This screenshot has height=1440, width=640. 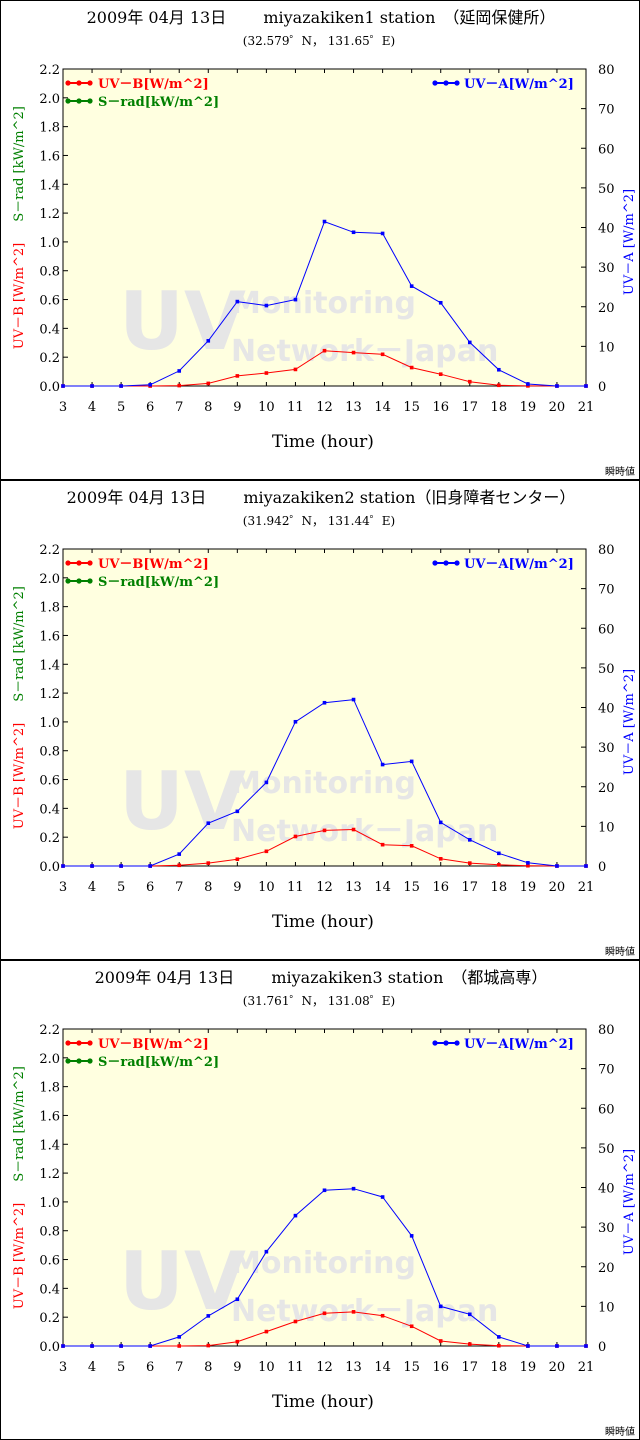 What do you see at coordinates (382, 887) in the screenshot?
I see `x-tick-label: 14` at bounding box center [382, 887].